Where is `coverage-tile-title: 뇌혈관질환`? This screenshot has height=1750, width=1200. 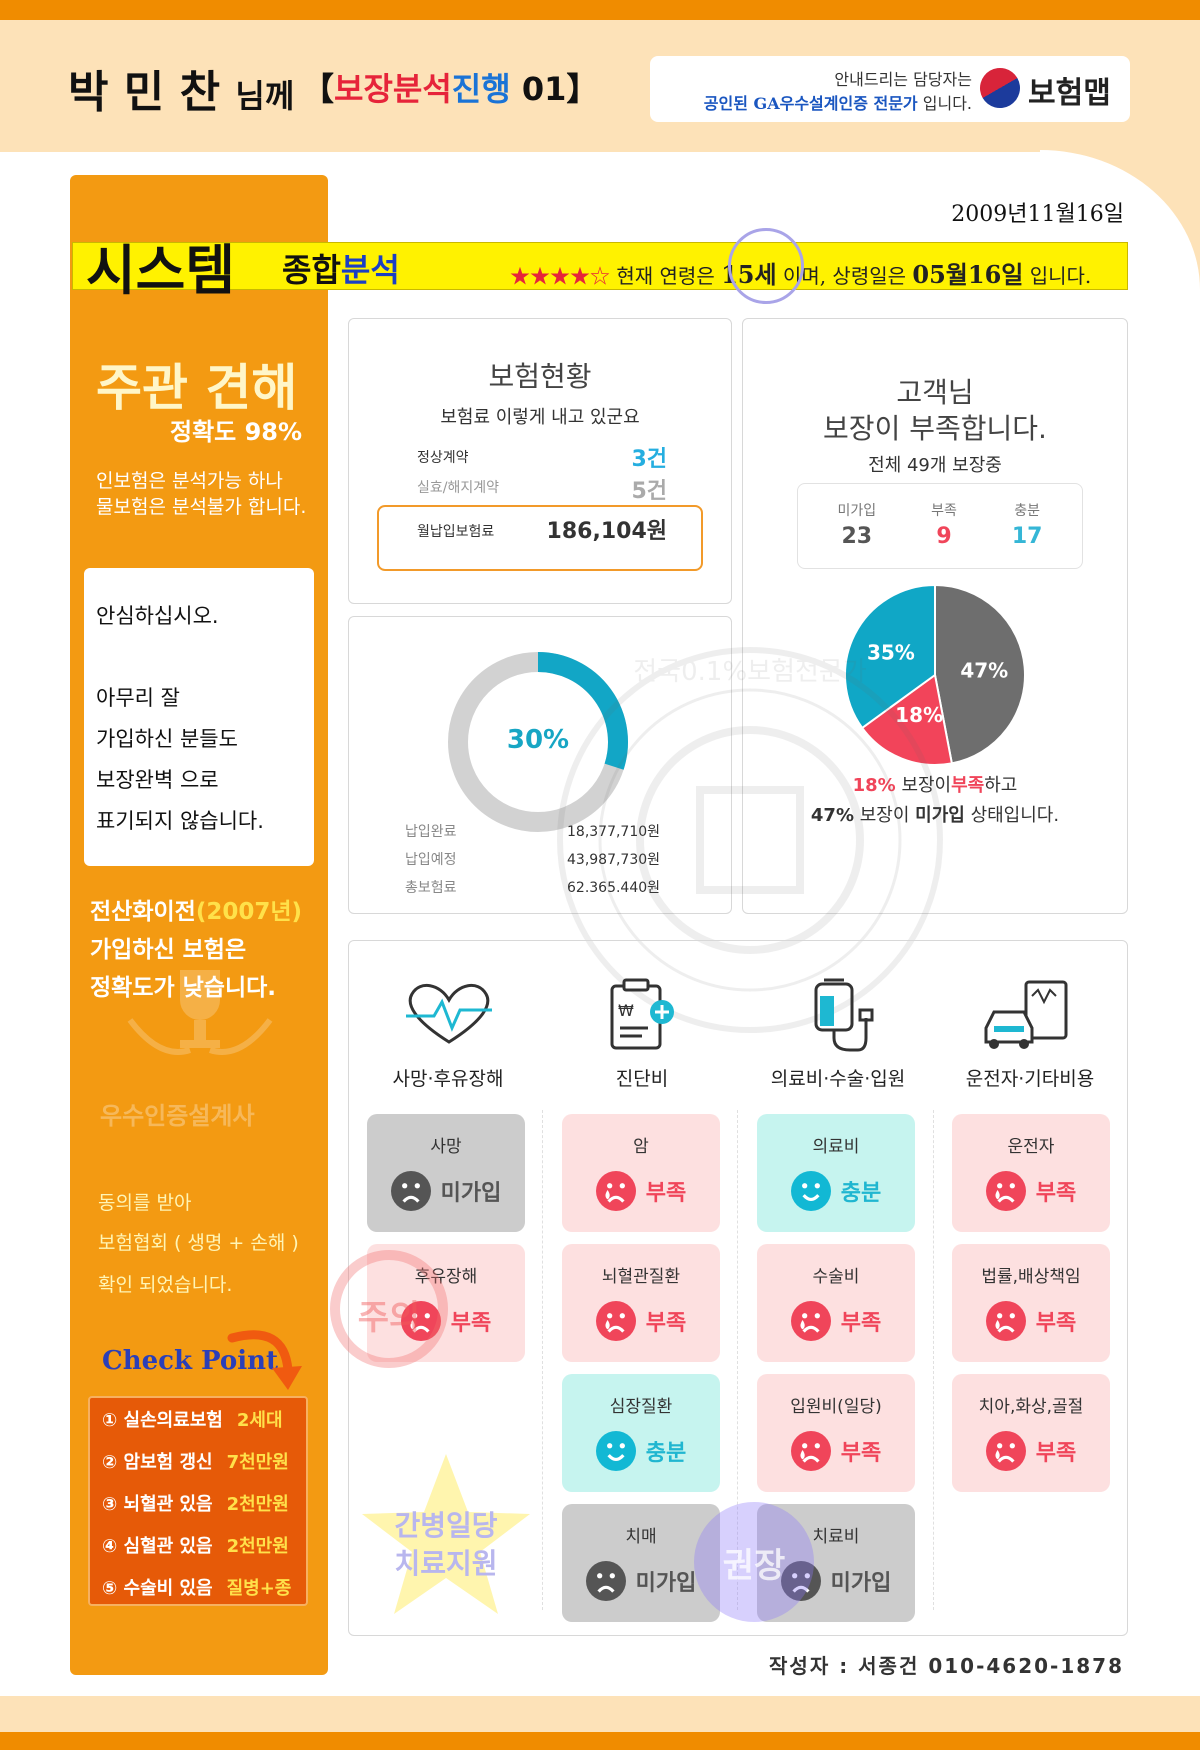 coverage-tile-title: 뇌혈관질환 is located at coordinates (641, 1277).